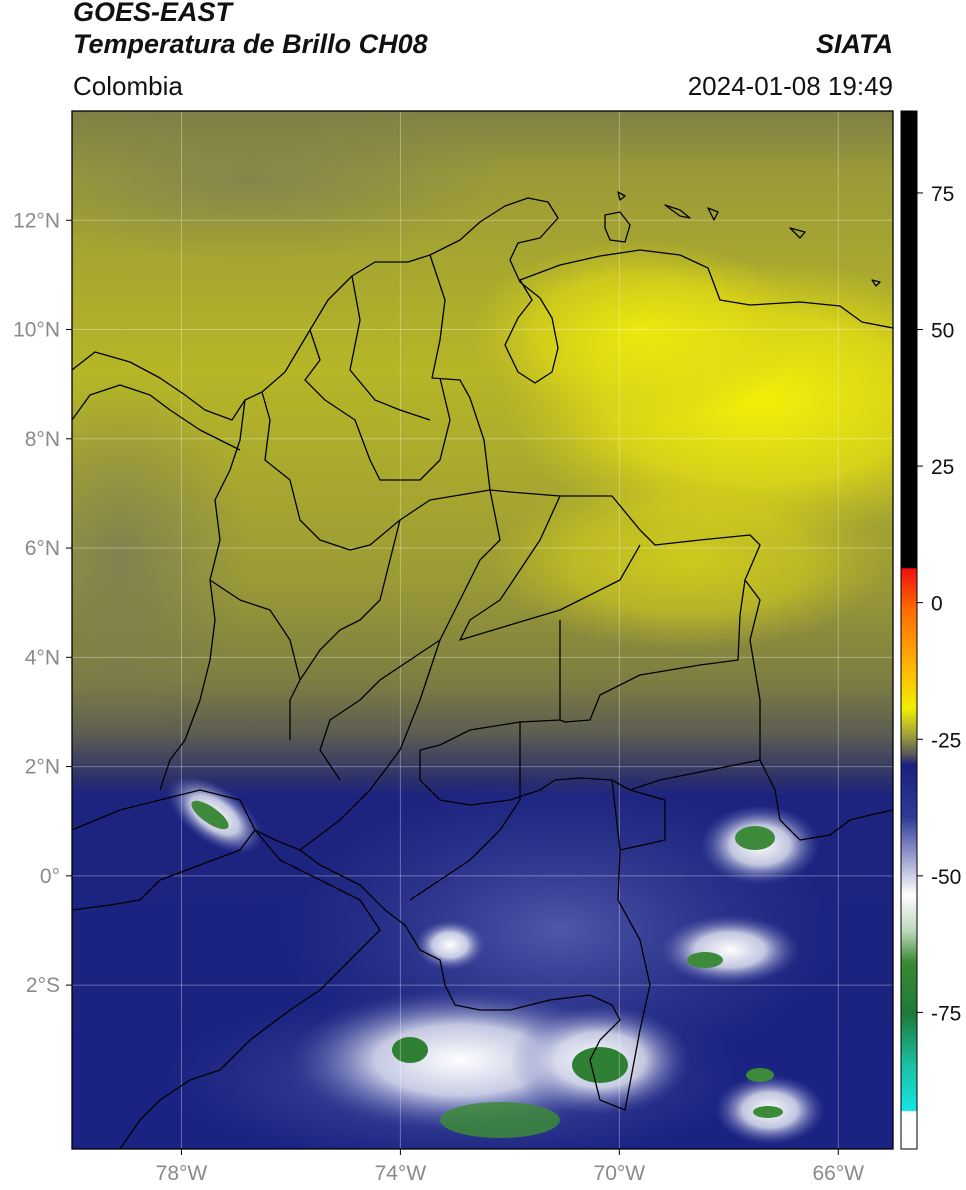 The height and width of the screenshot is (1190, 966). I want to click on colorbar-tick-label: 0, so click(937, 604).